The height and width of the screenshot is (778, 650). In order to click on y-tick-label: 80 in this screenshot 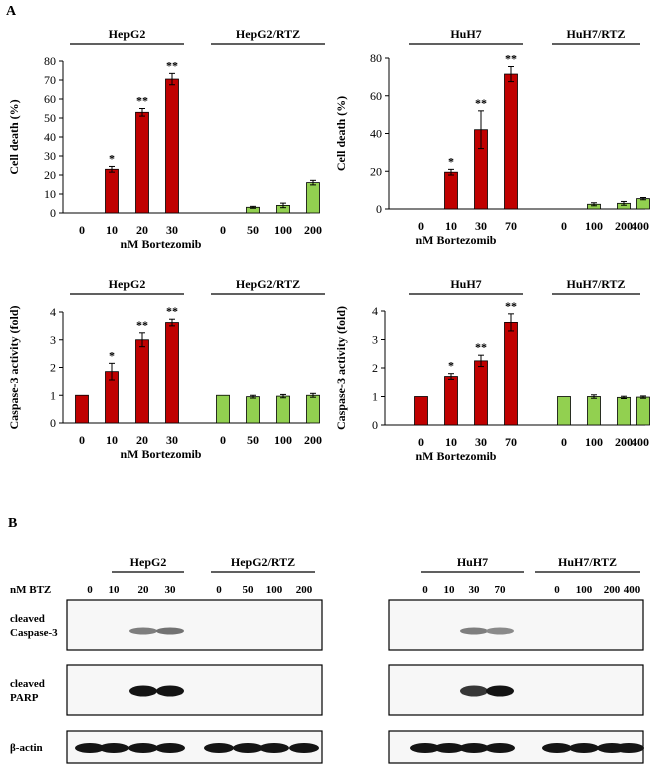, I will do `click(376, 58)`.